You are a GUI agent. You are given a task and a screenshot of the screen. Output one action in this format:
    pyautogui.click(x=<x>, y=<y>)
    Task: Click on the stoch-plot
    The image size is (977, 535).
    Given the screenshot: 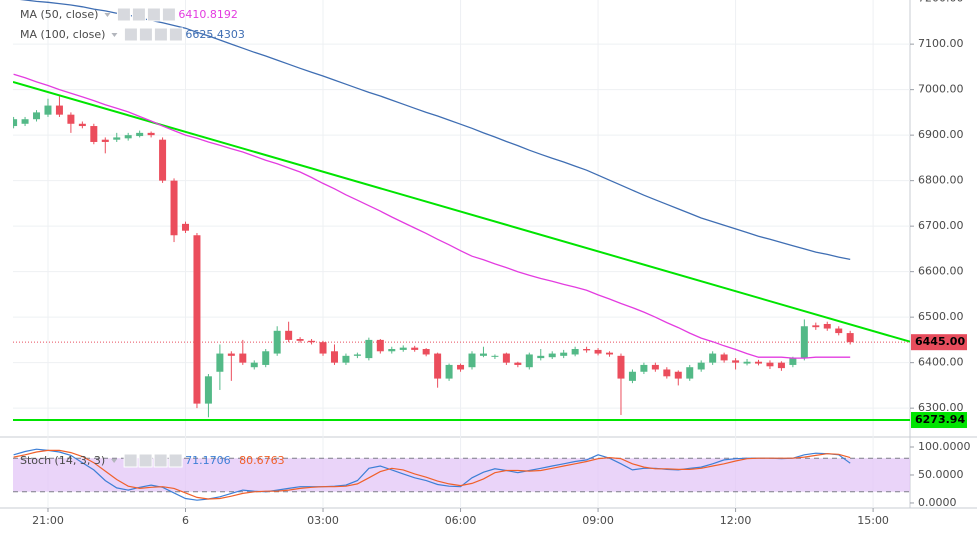 What is the action you would take?
    pyautogui.click(x=432, y=474)
    